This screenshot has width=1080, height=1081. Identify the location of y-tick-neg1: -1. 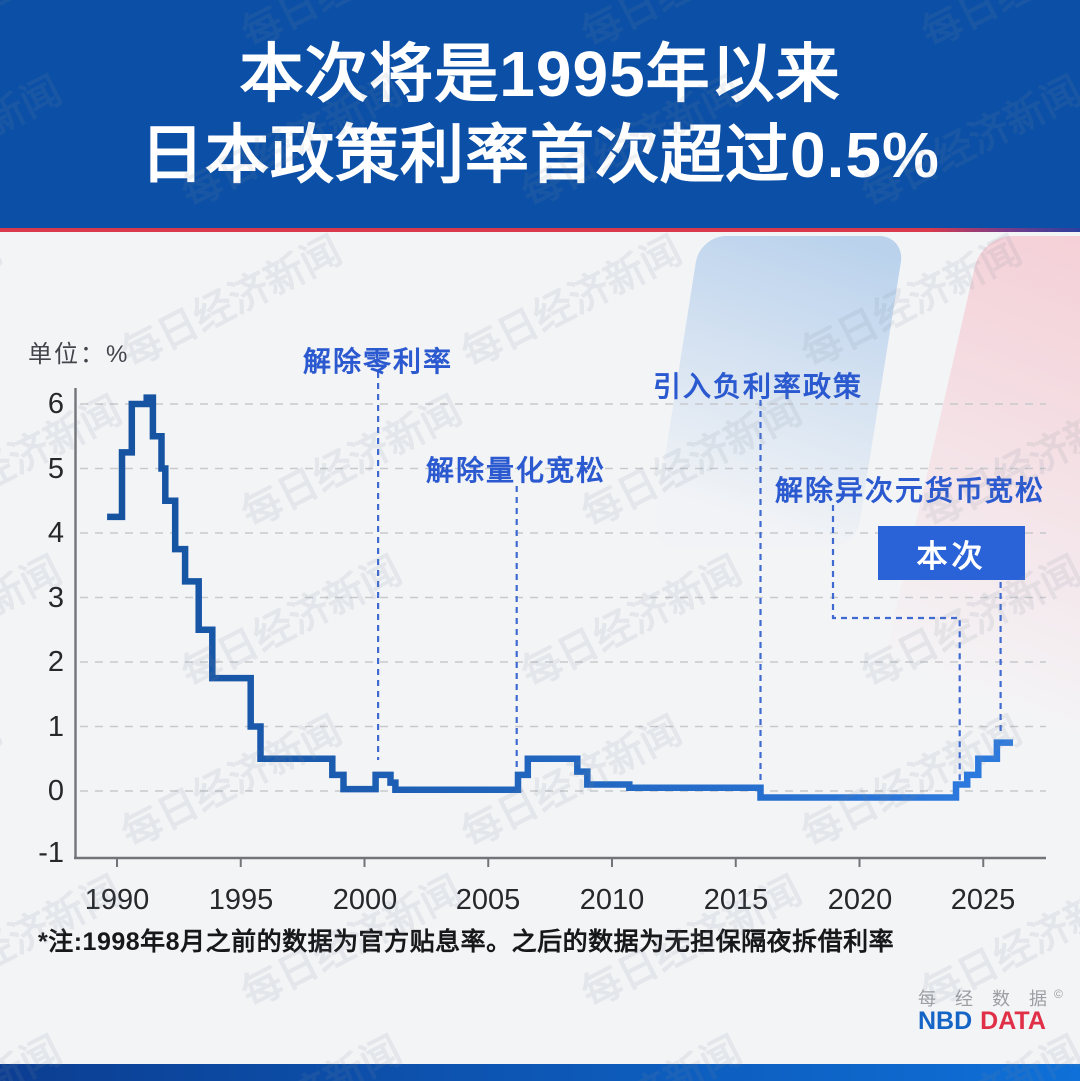
(51, 853).